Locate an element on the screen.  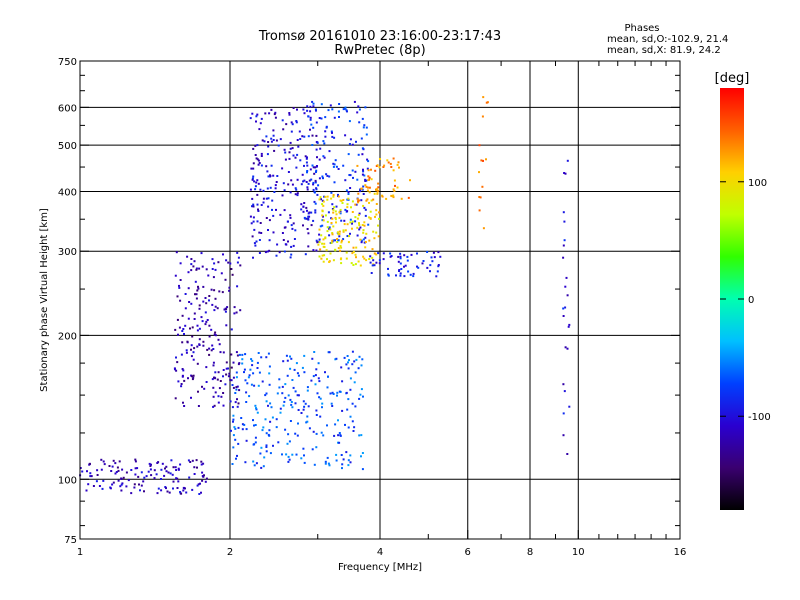
stats-heading: Phases is located at coordinates (641, 28).